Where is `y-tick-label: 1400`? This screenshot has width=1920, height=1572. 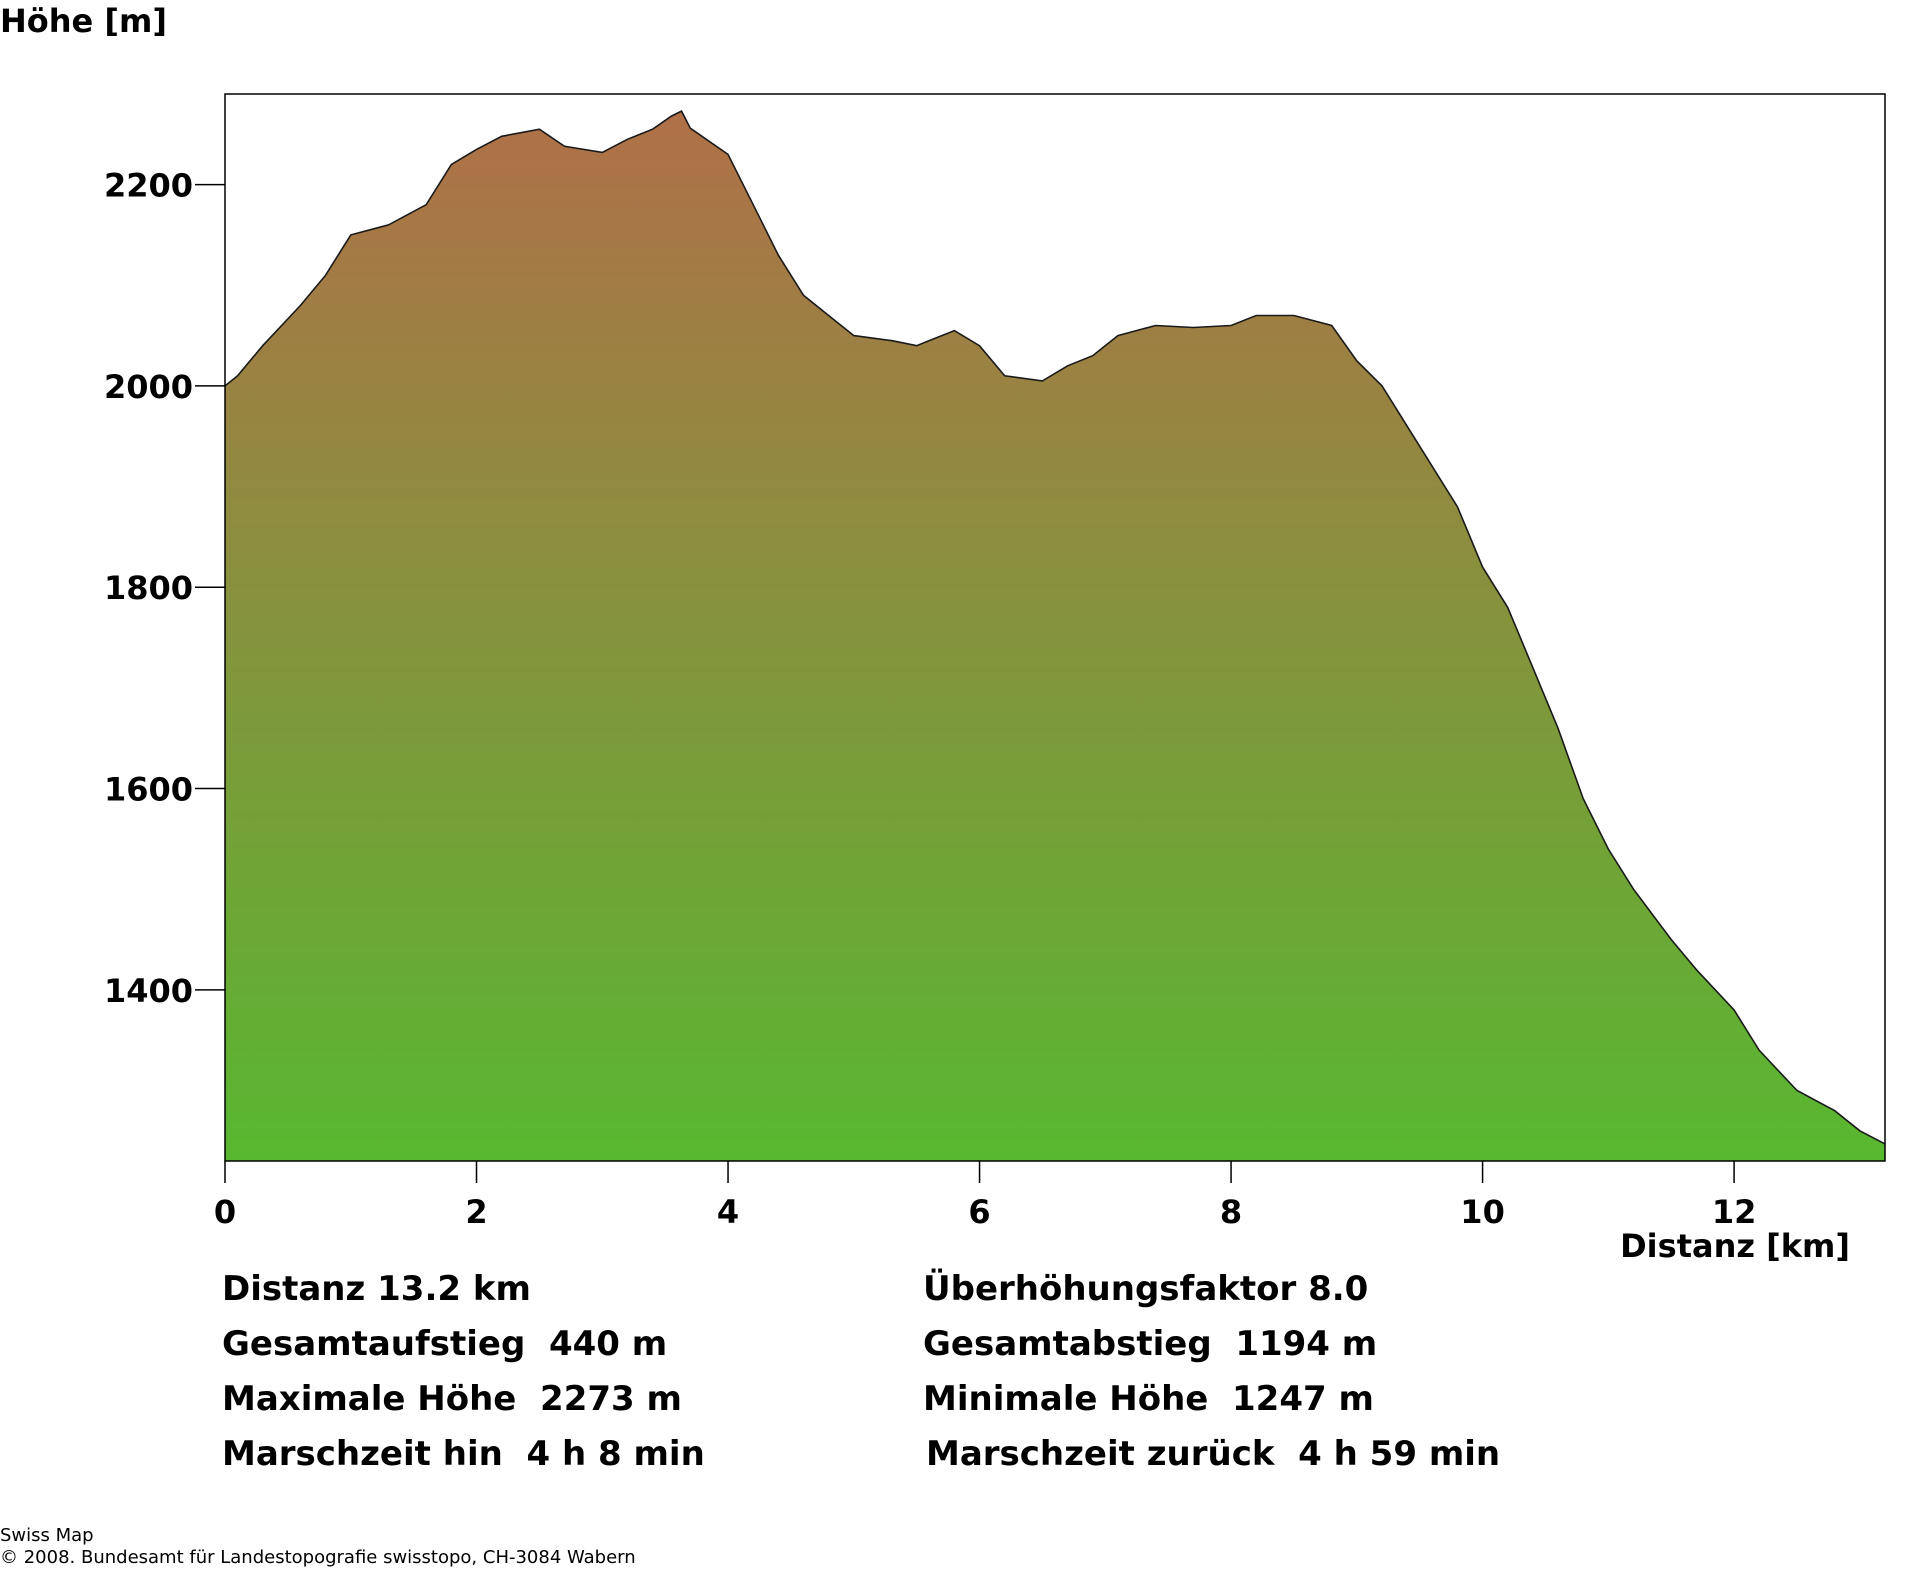
y-tick-label: 1400 is located at coordinates (148, 991).